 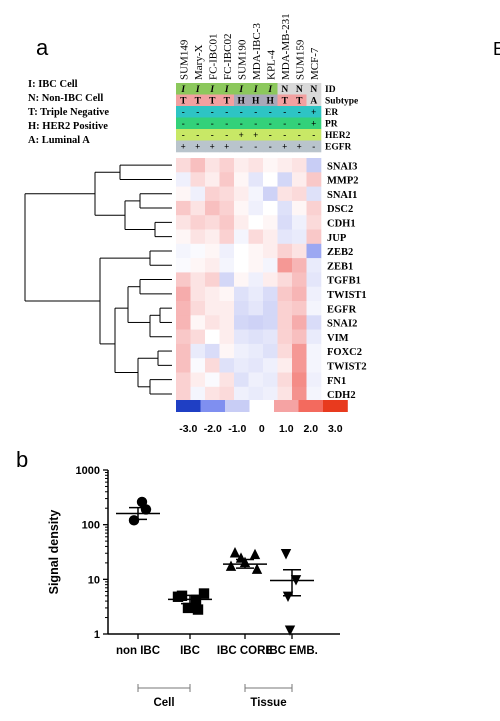 I want to click on scale-label: -1.0, so click(x=237, y=429).